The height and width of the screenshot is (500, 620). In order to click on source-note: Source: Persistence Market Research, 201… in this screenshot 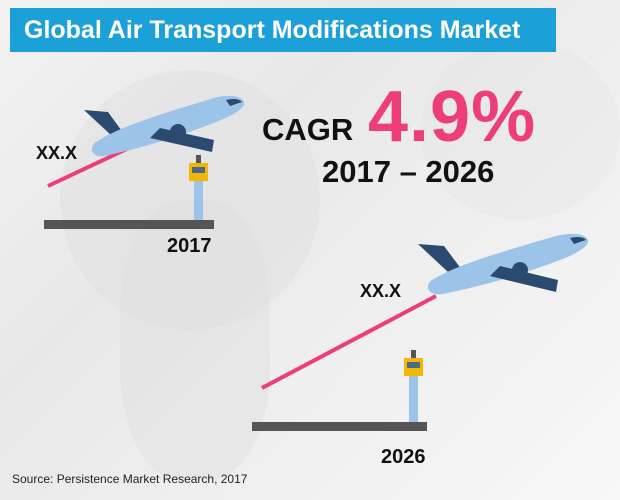, I will do `click(130, 479)`.